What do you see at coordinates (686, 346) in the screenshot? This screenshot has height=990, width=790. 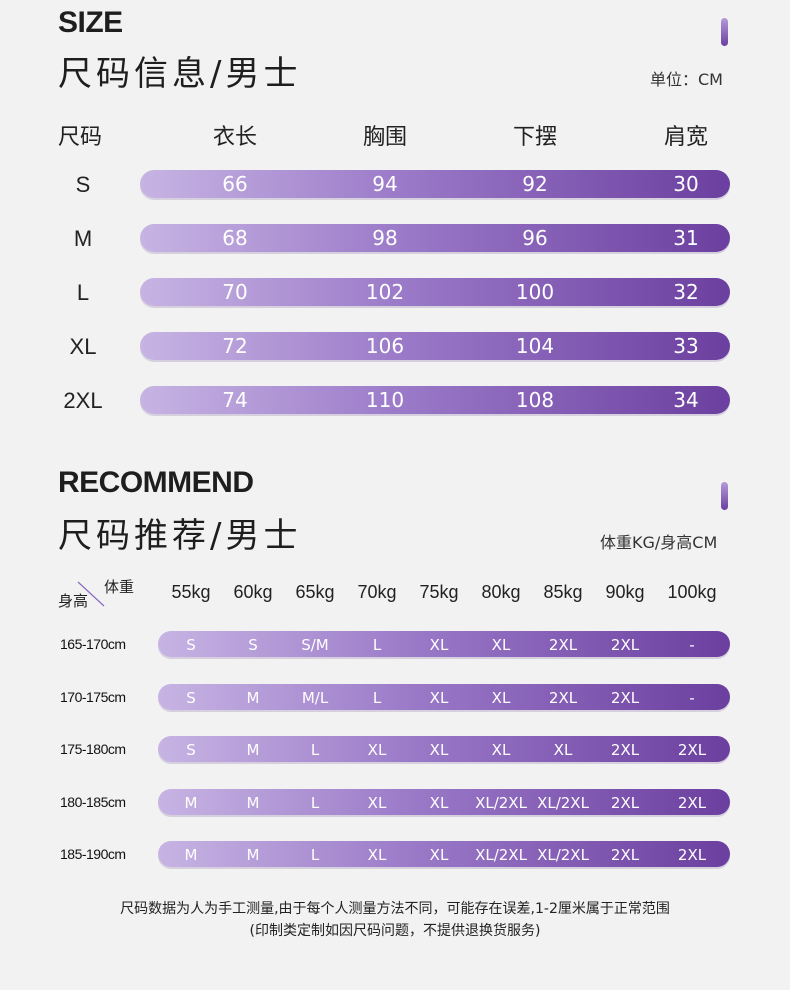 I see `size-cell: 33` at bounding box center [686, 346].